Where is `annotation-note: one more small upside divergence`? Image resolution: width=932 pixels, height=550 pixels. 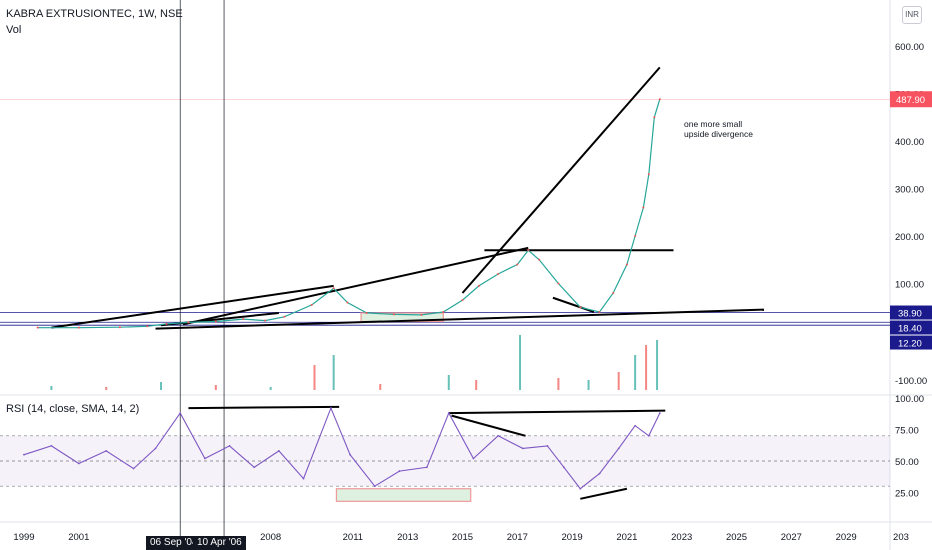 annotation-note: one more small upside divergence is located at coordinates (718, 129).